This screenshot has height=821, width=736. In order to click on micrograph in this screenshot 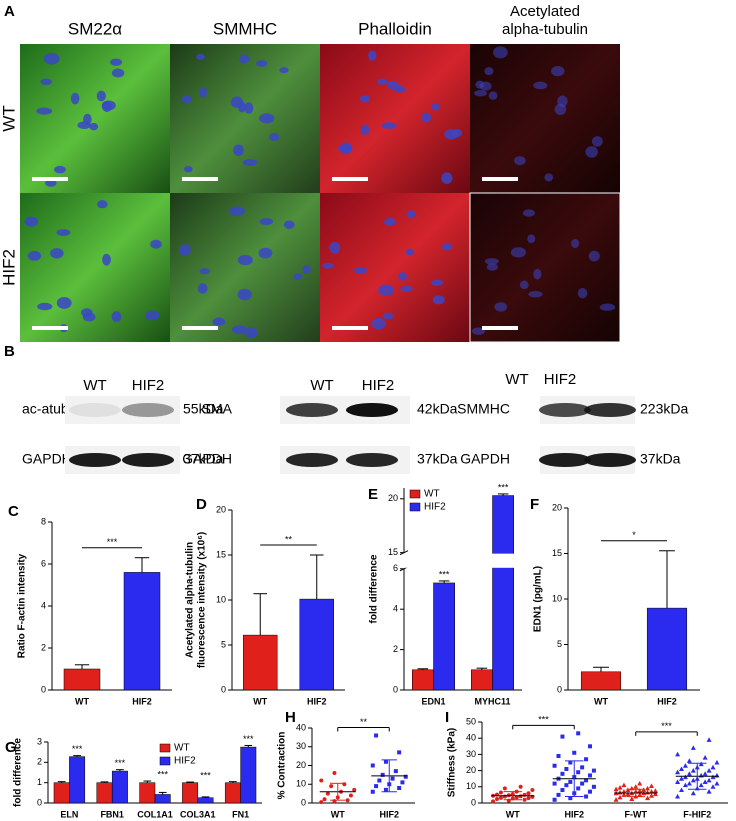, I will do `click(545, 118)`.